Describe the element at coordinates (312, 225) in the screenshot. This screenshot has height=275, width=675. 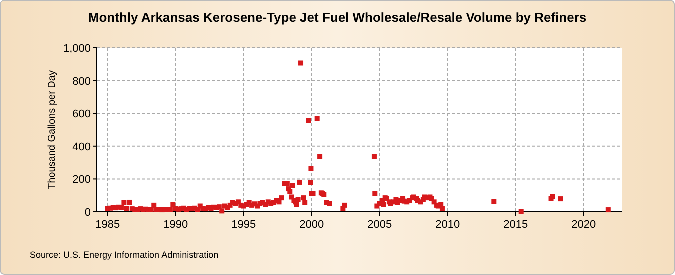
I see `x-tick-label: 2000` at that location.